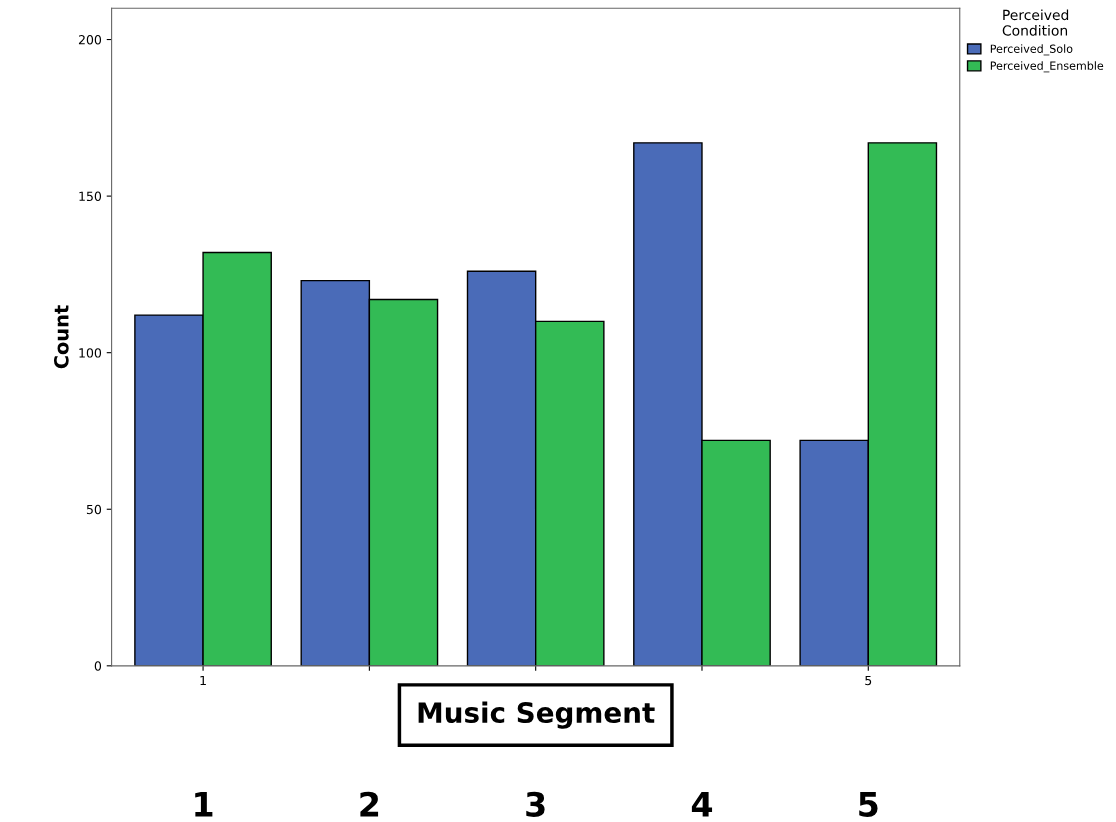  I want to click on text: 1, so click(204, 804).